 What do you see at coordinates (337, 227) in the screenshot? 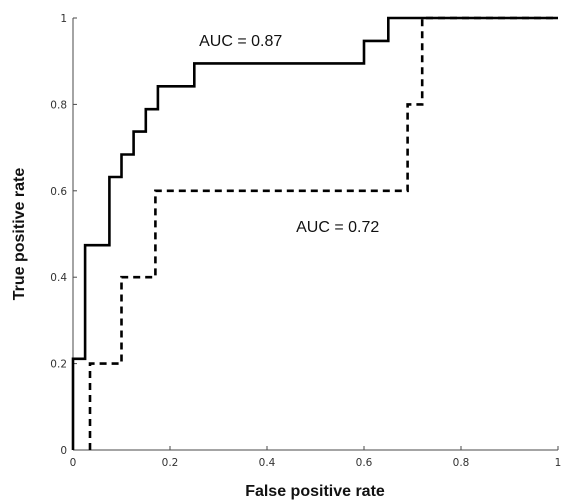
I see `auc-annotation: AUC = 0.72` at bounding box center [337, 227].